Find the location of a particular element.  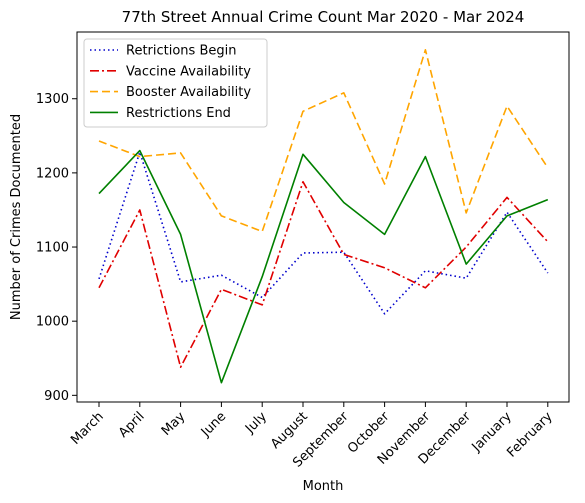

legend-label: Vaccine Availability is located at coordinates (188, 71).